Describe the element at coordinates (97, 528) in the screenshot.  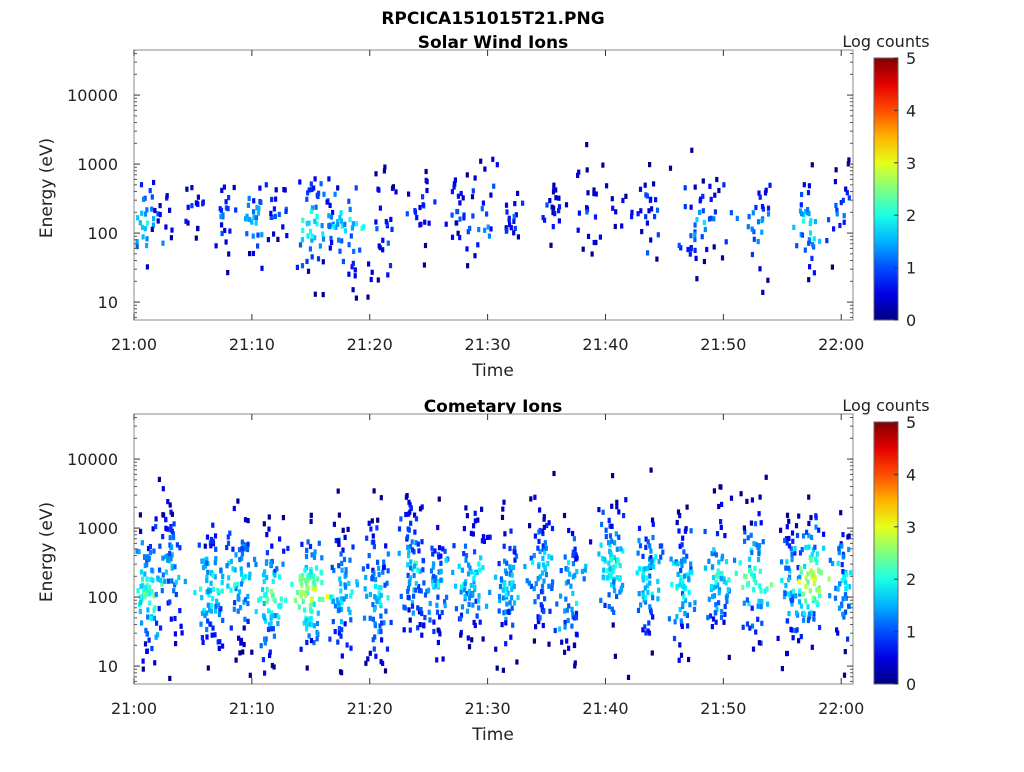
I see `cometary-ytick-label: 1000` at that location.